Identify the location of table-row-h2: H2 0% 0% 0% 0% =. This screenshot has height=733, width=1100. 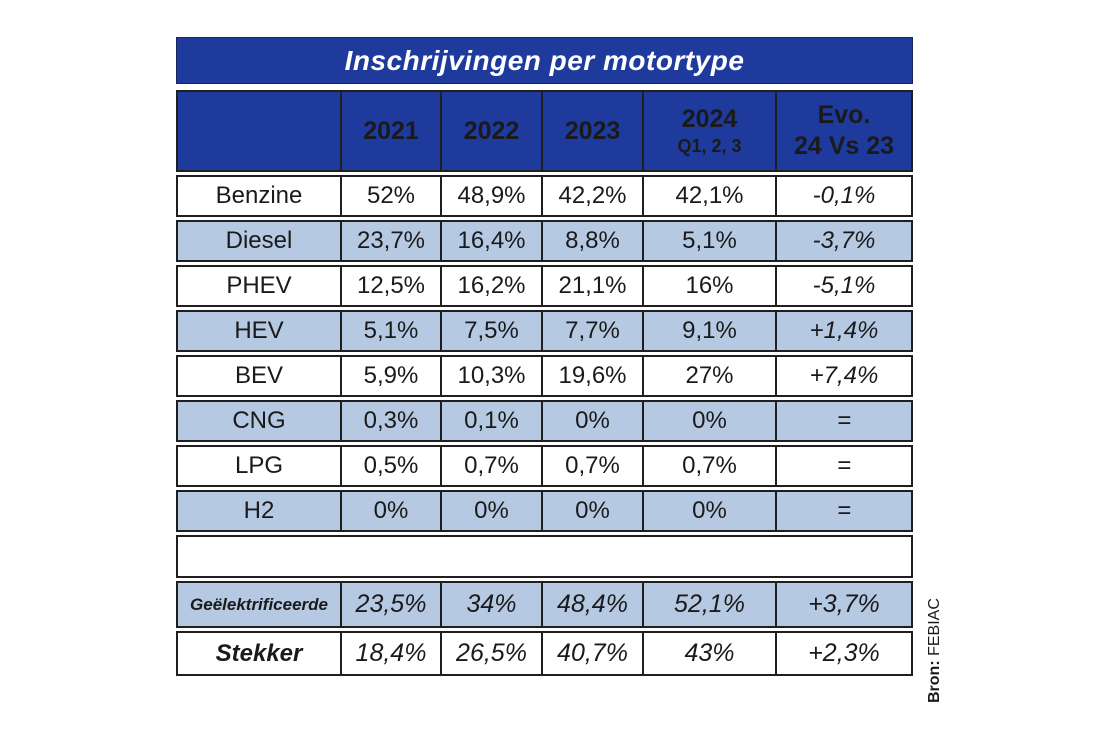
(544, 511).